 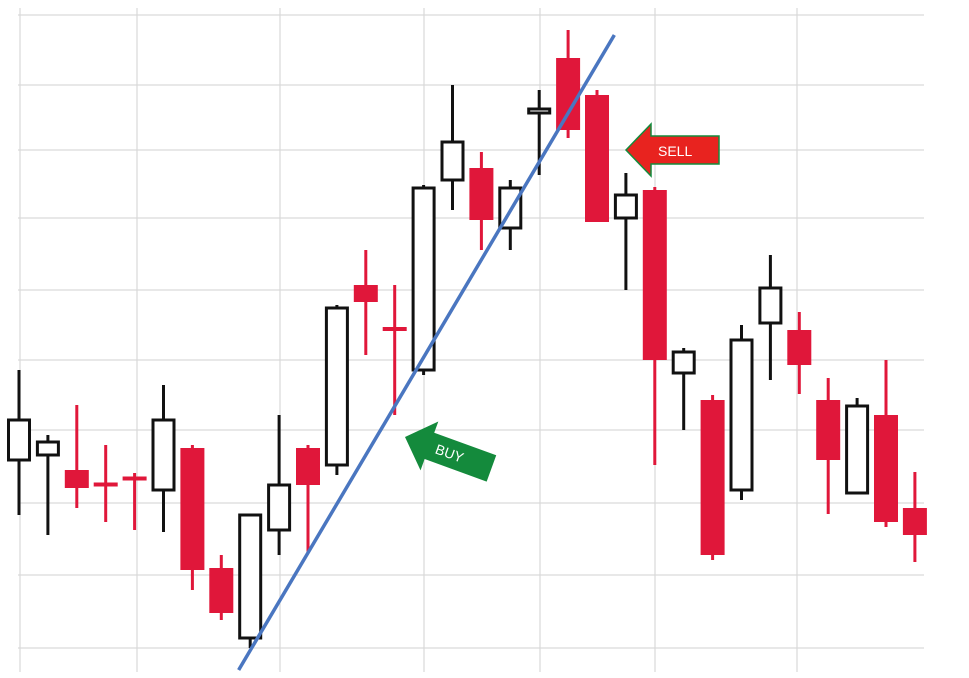 I want to click on sell-arrow-shape, so click(x=672, y=150).